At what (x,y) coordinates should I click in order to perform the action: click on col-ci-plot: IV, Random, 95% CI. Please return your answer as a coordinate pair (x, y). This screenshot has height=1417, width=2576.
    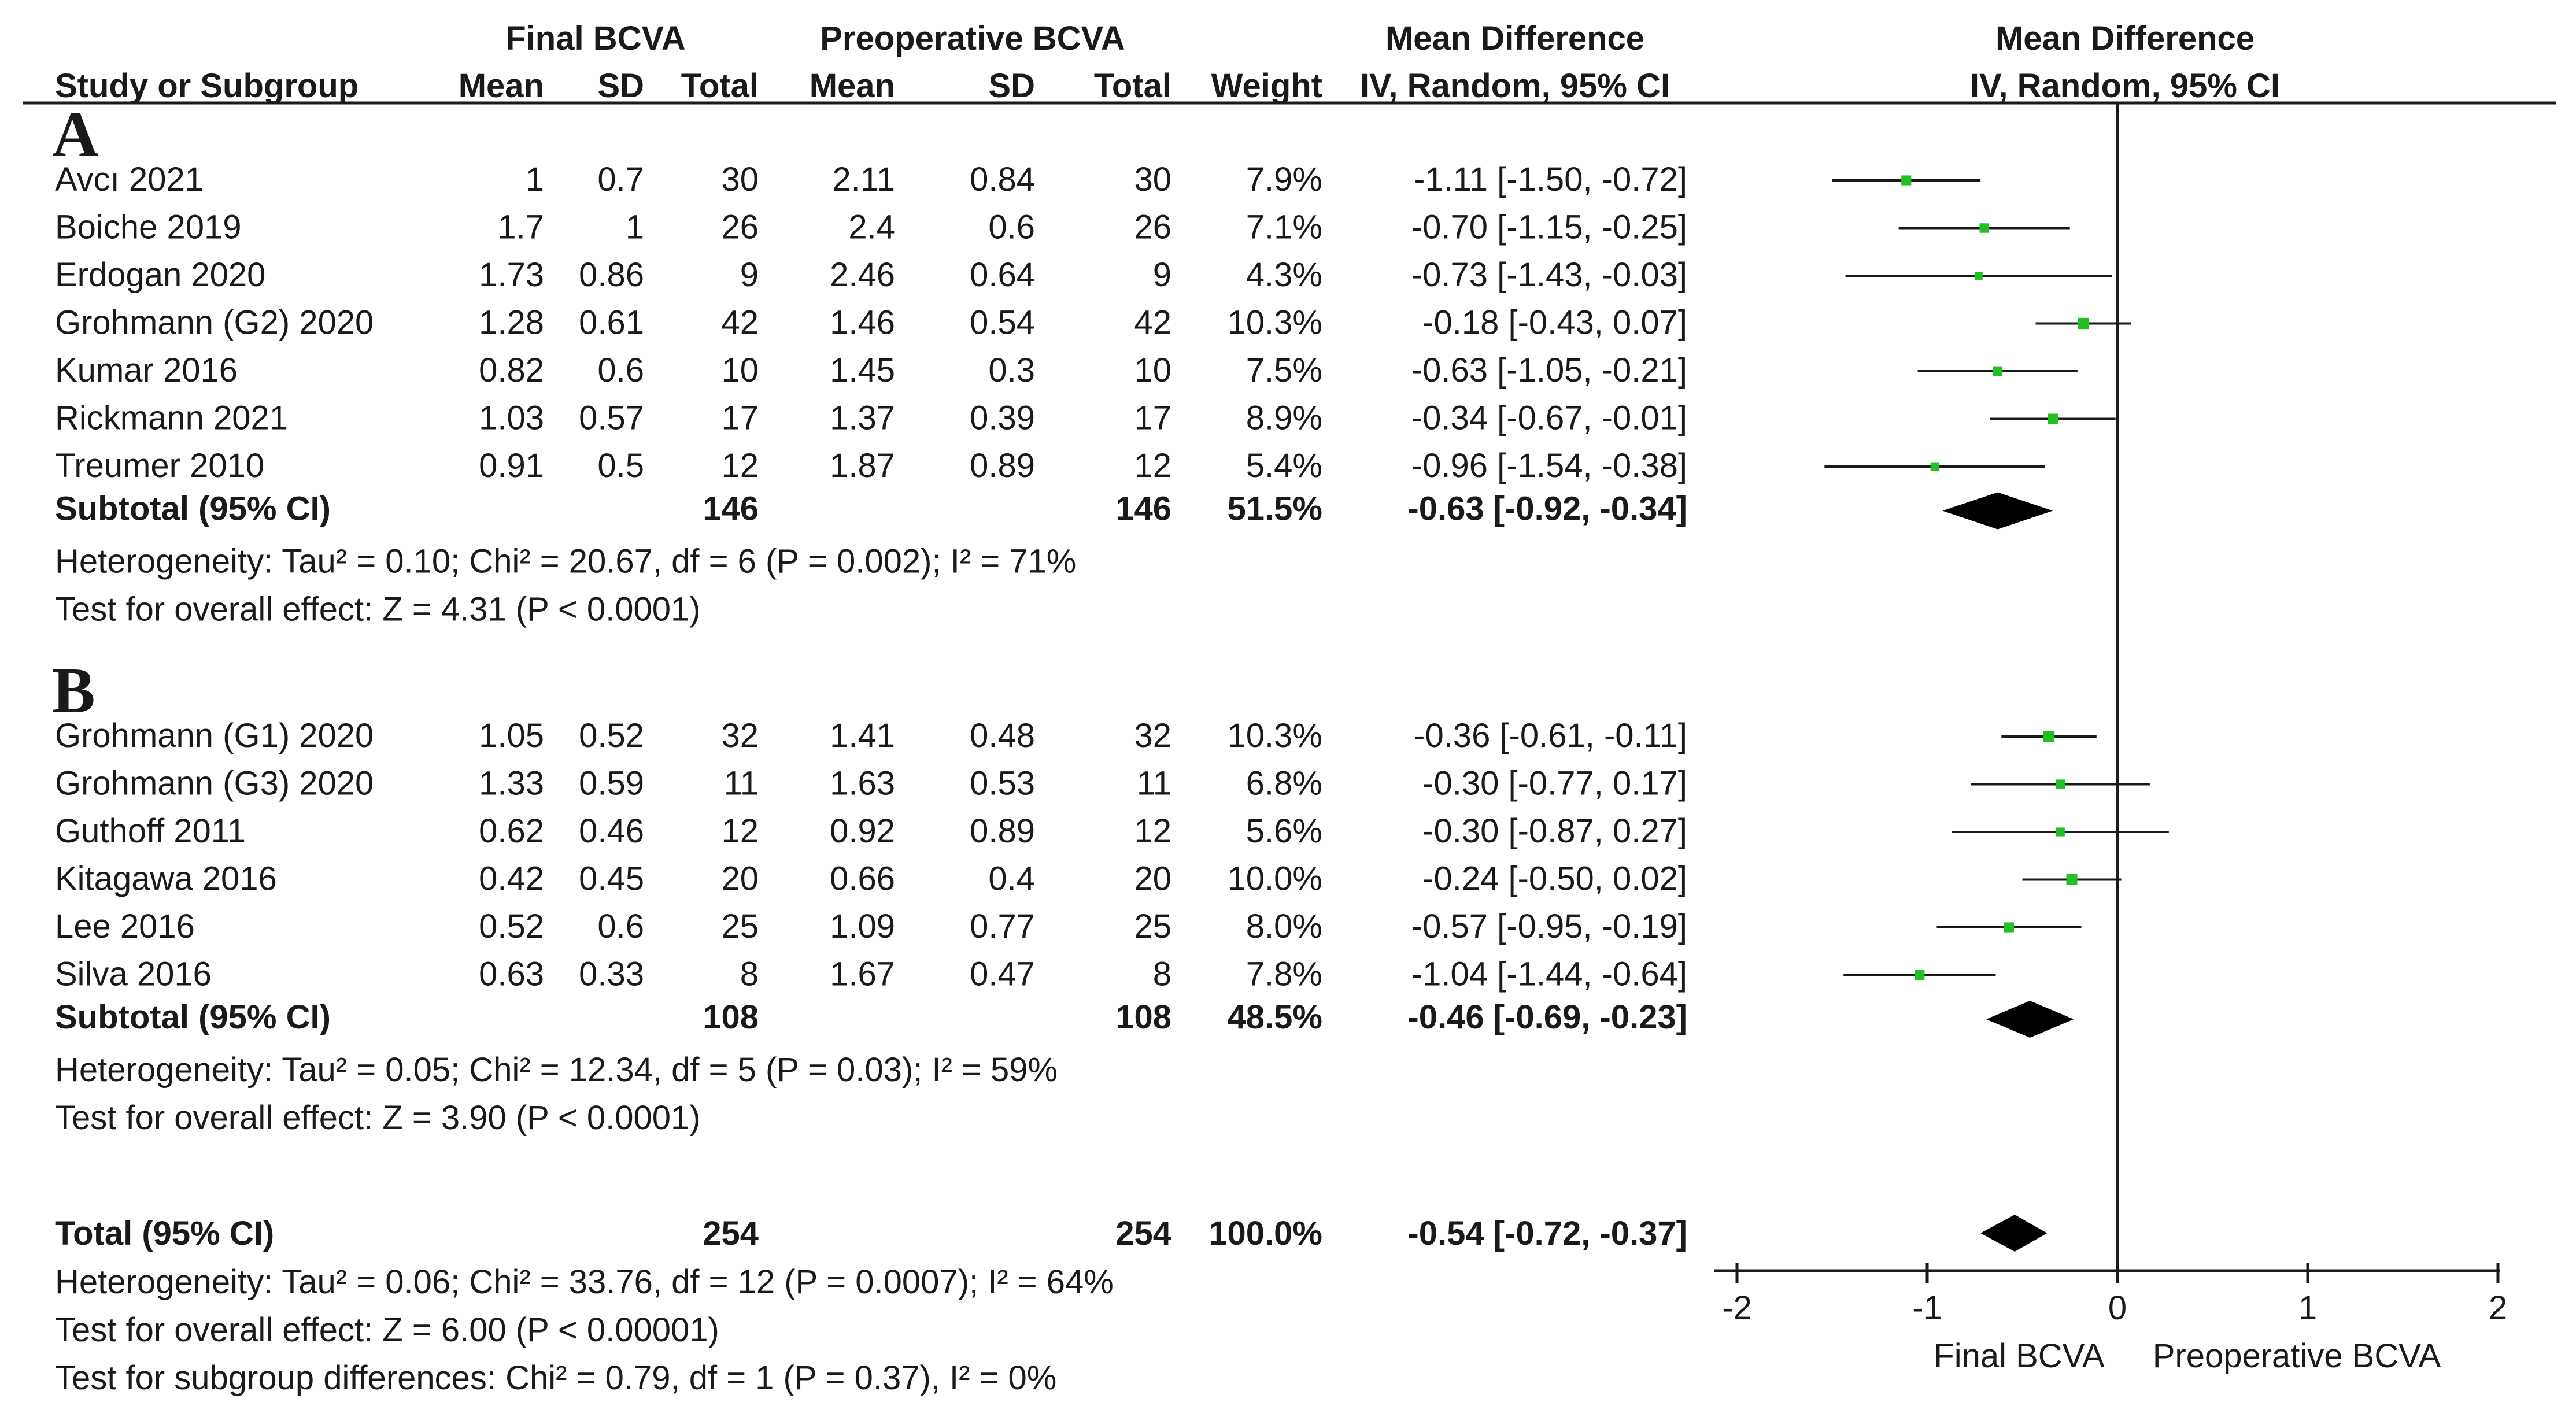
    Looking at the image, I should click on (2125, 86).